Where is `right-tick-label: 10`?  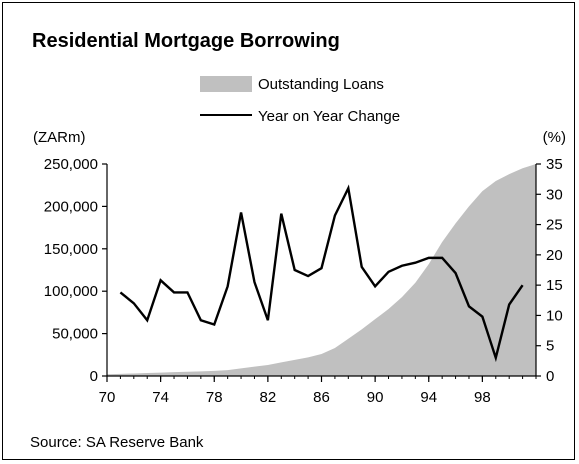
right-tick-label: 10 is located at coordinates (554, 315).